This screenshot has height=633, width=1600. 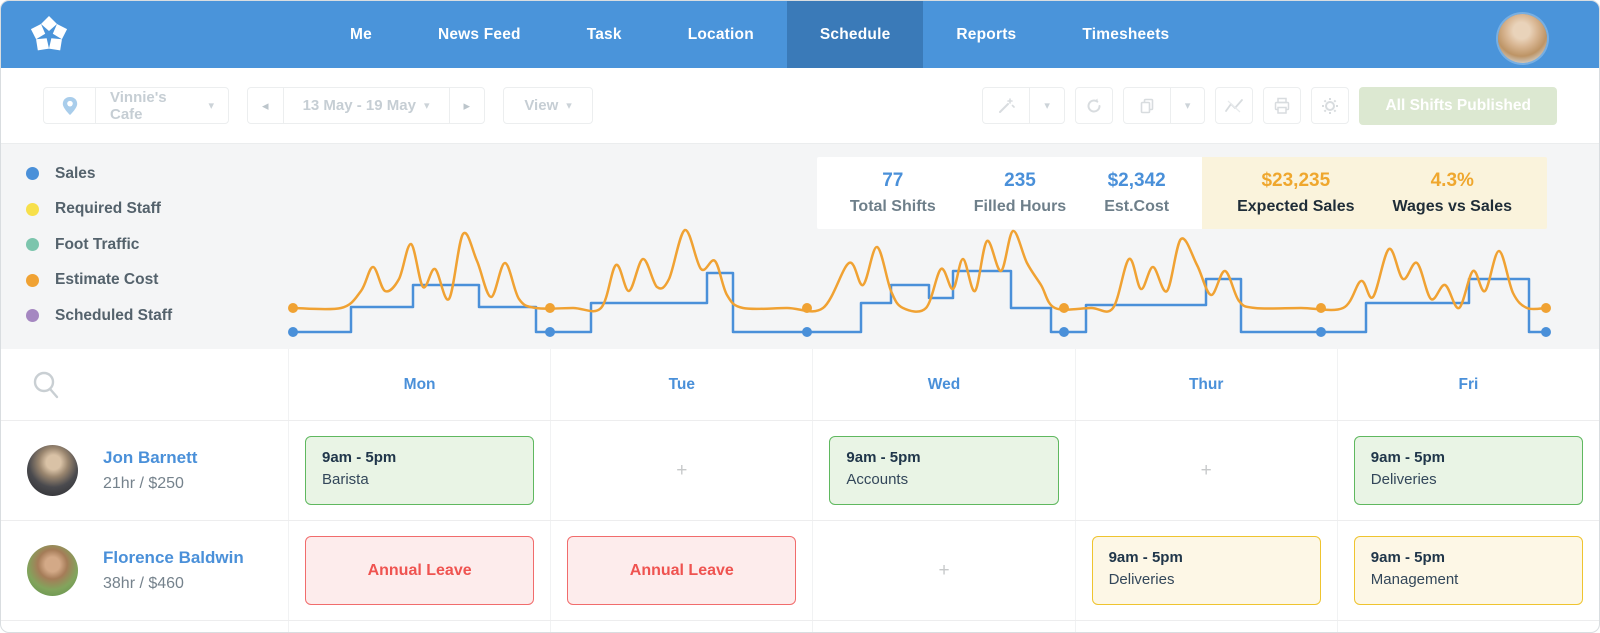 What do you see at coordinates (107, 280) in the screenshot?
I see `legend-label: Estimate Cost` at bounding box center [107, 280].